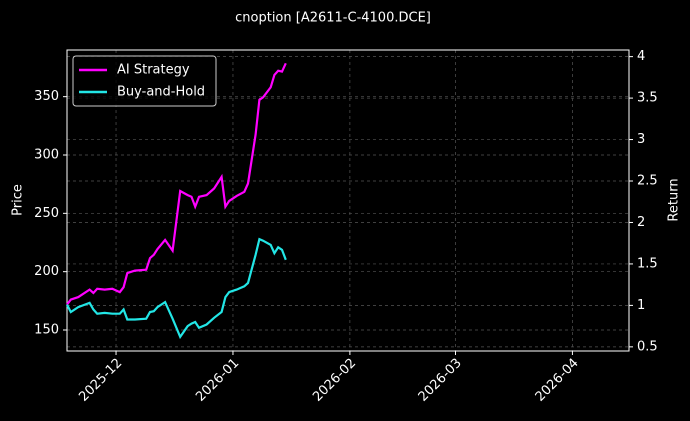 The height and width of the screenshot is (421, 690). I want to click on x-tick-label: 2026-03, so click(440, 380).